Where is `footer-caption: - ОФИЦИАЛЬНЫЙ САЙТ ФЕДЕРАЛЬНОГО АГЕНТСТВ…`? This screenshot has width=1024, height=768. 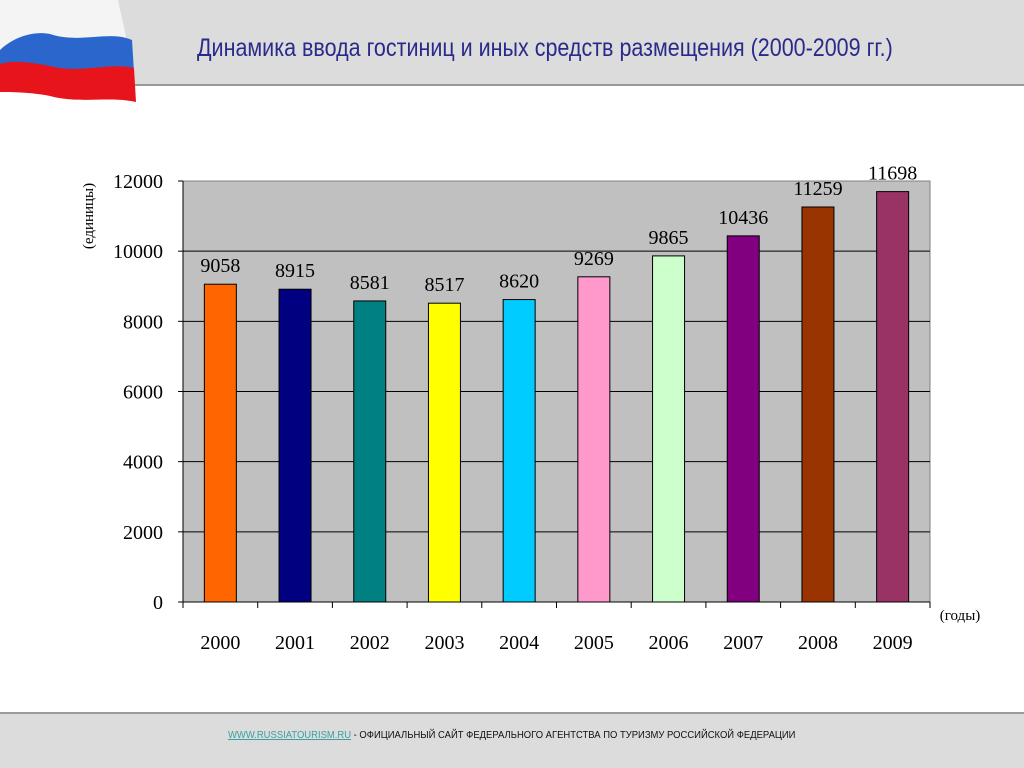
footer-caption: - ОФИЦИАЛЬНЫЙ САЙТ ФЕДЕРАЛЬНОГО АГЕНТСТВ… is located at coordinates (573, 735).